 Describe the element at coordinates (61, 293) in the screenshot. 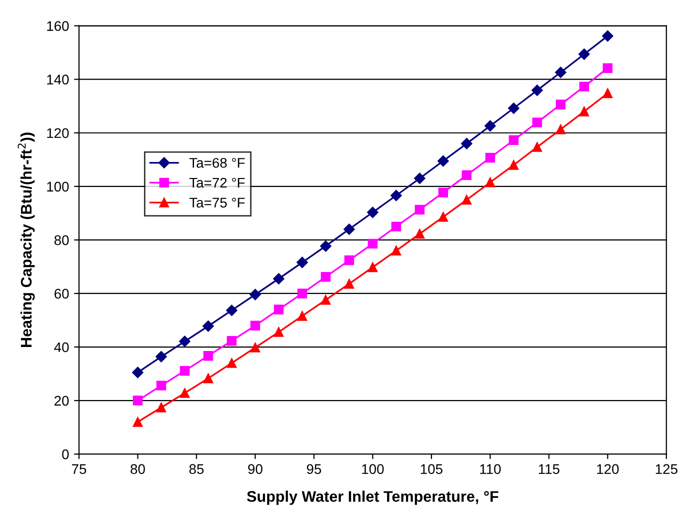

I see `y-tick-label: 60` at that location.